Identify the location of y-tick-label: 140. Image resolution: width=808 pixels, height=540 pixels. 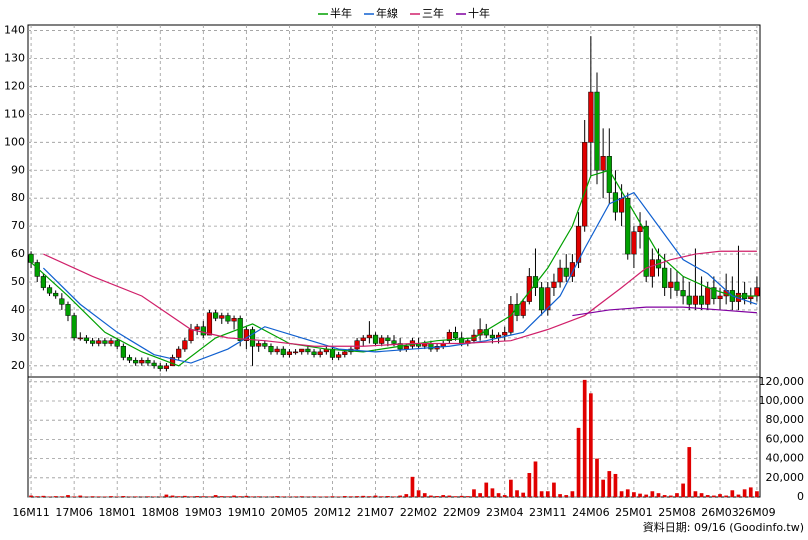
(14, 30).